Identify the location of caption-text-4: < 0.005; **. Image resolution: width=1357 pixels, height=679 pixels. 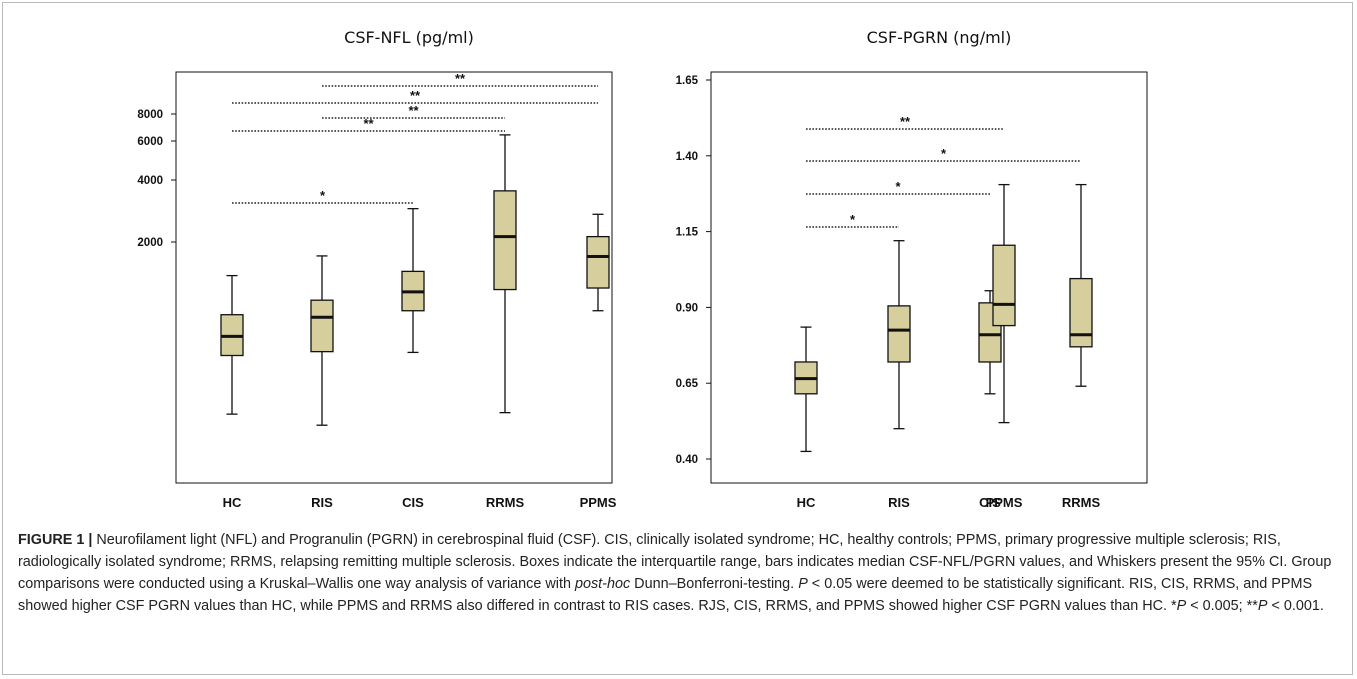
(1222, 606).